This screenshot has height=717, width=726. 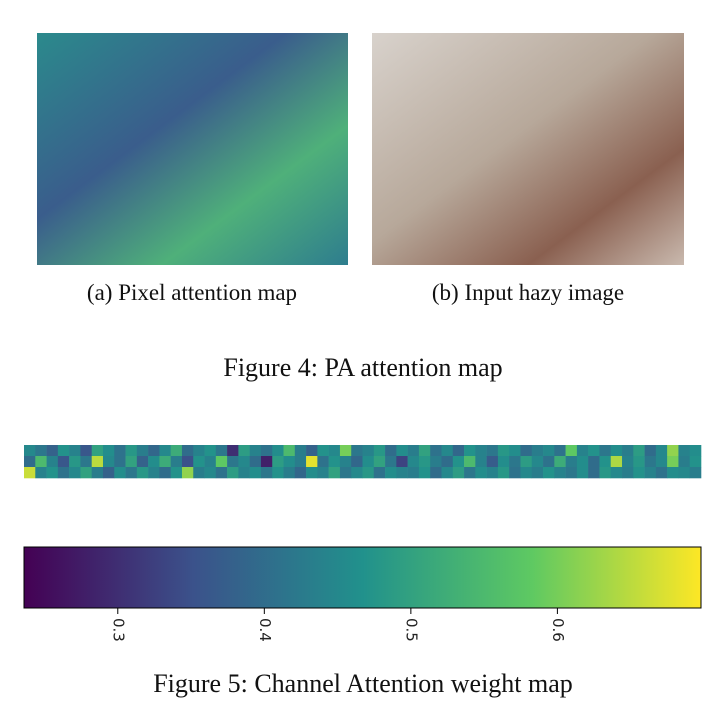 What do you see at coordinates (338, 625) in the screenshot?
I see `colorbar-ticks: 0.3 0.4 0.5 0.6` at bounding box center [338, 625].